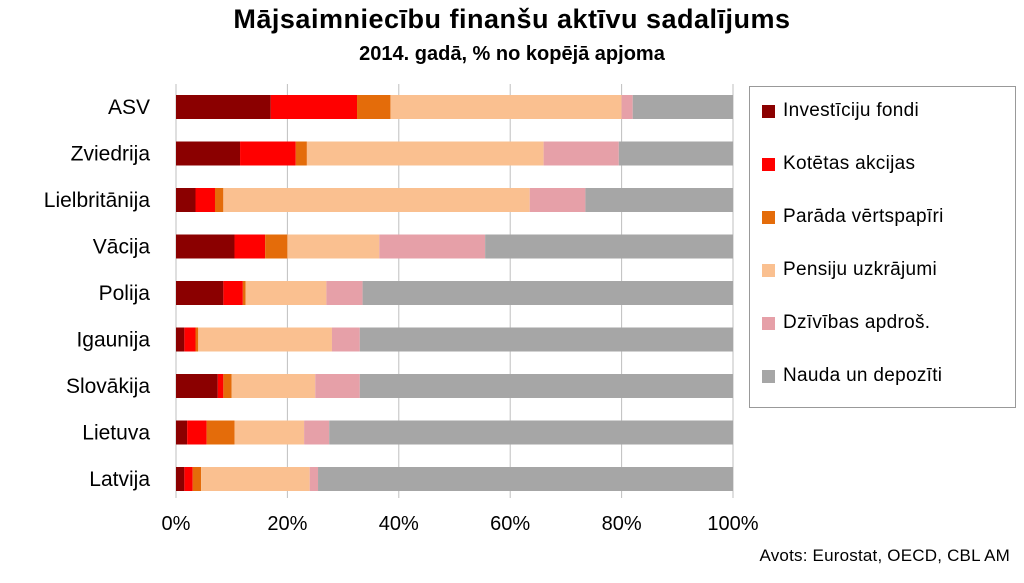 The height and width of the screenshot is (583, 1024). Describe the element at coordinates (675, 153) in the screenshot. I see `bar-zviedrija-nauda-un-depoziti` at that location.